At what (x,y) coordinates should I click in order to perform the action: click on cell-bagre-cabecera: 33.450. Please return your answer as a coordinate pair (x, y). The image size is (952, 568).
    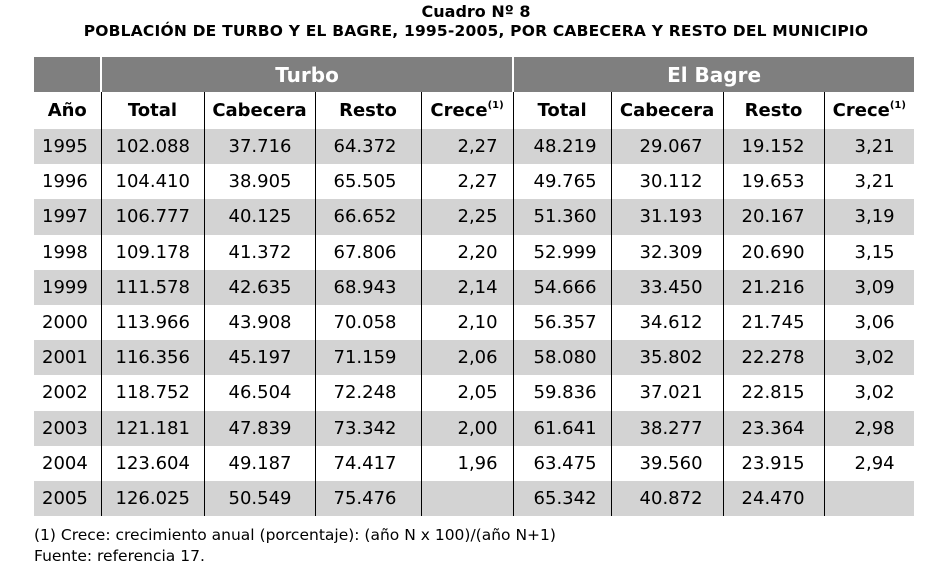
    Looking at the image, I should click on (667, 287).